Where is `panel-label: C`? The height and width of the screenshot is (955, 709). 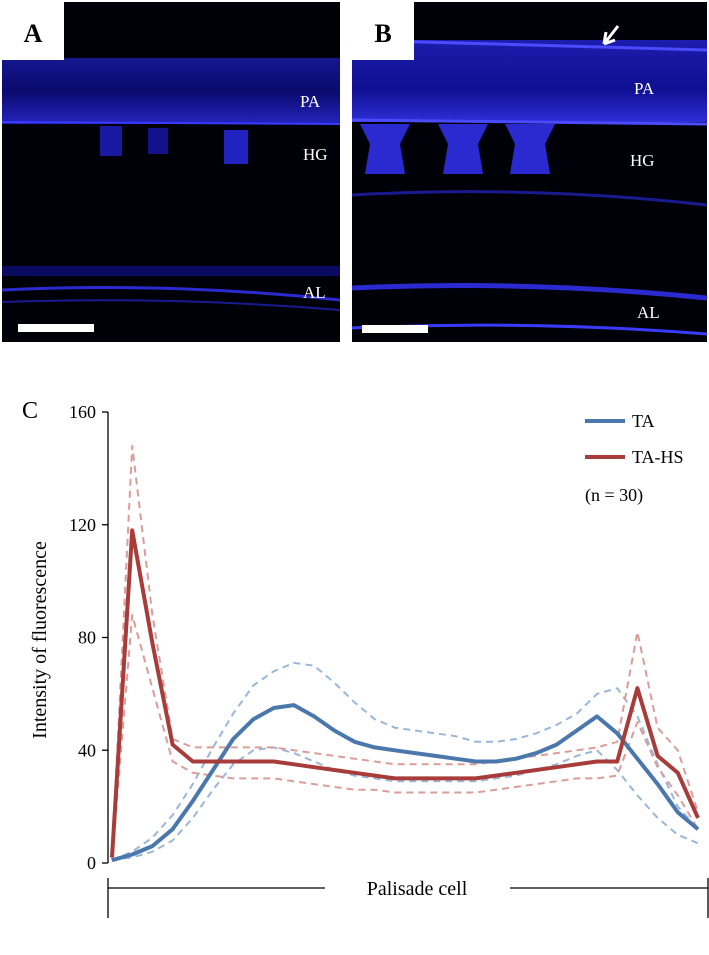 panel-label: C is located at coordinates (30, 411).